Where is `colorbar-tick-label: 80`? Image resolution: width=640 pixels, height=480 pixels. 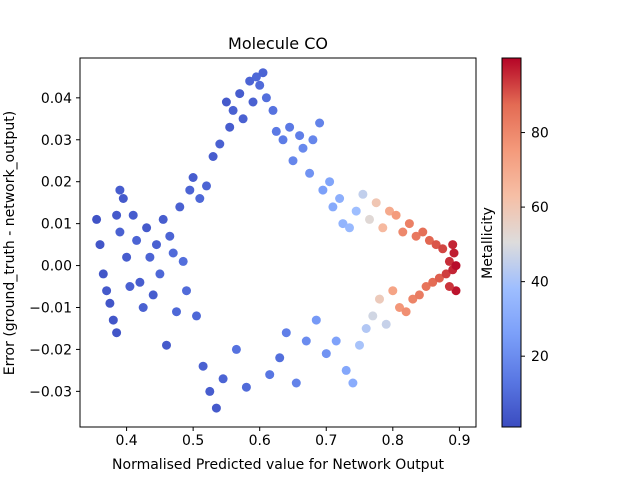 colorbar-tick-label: 80 is located at coordinates (540, 134).